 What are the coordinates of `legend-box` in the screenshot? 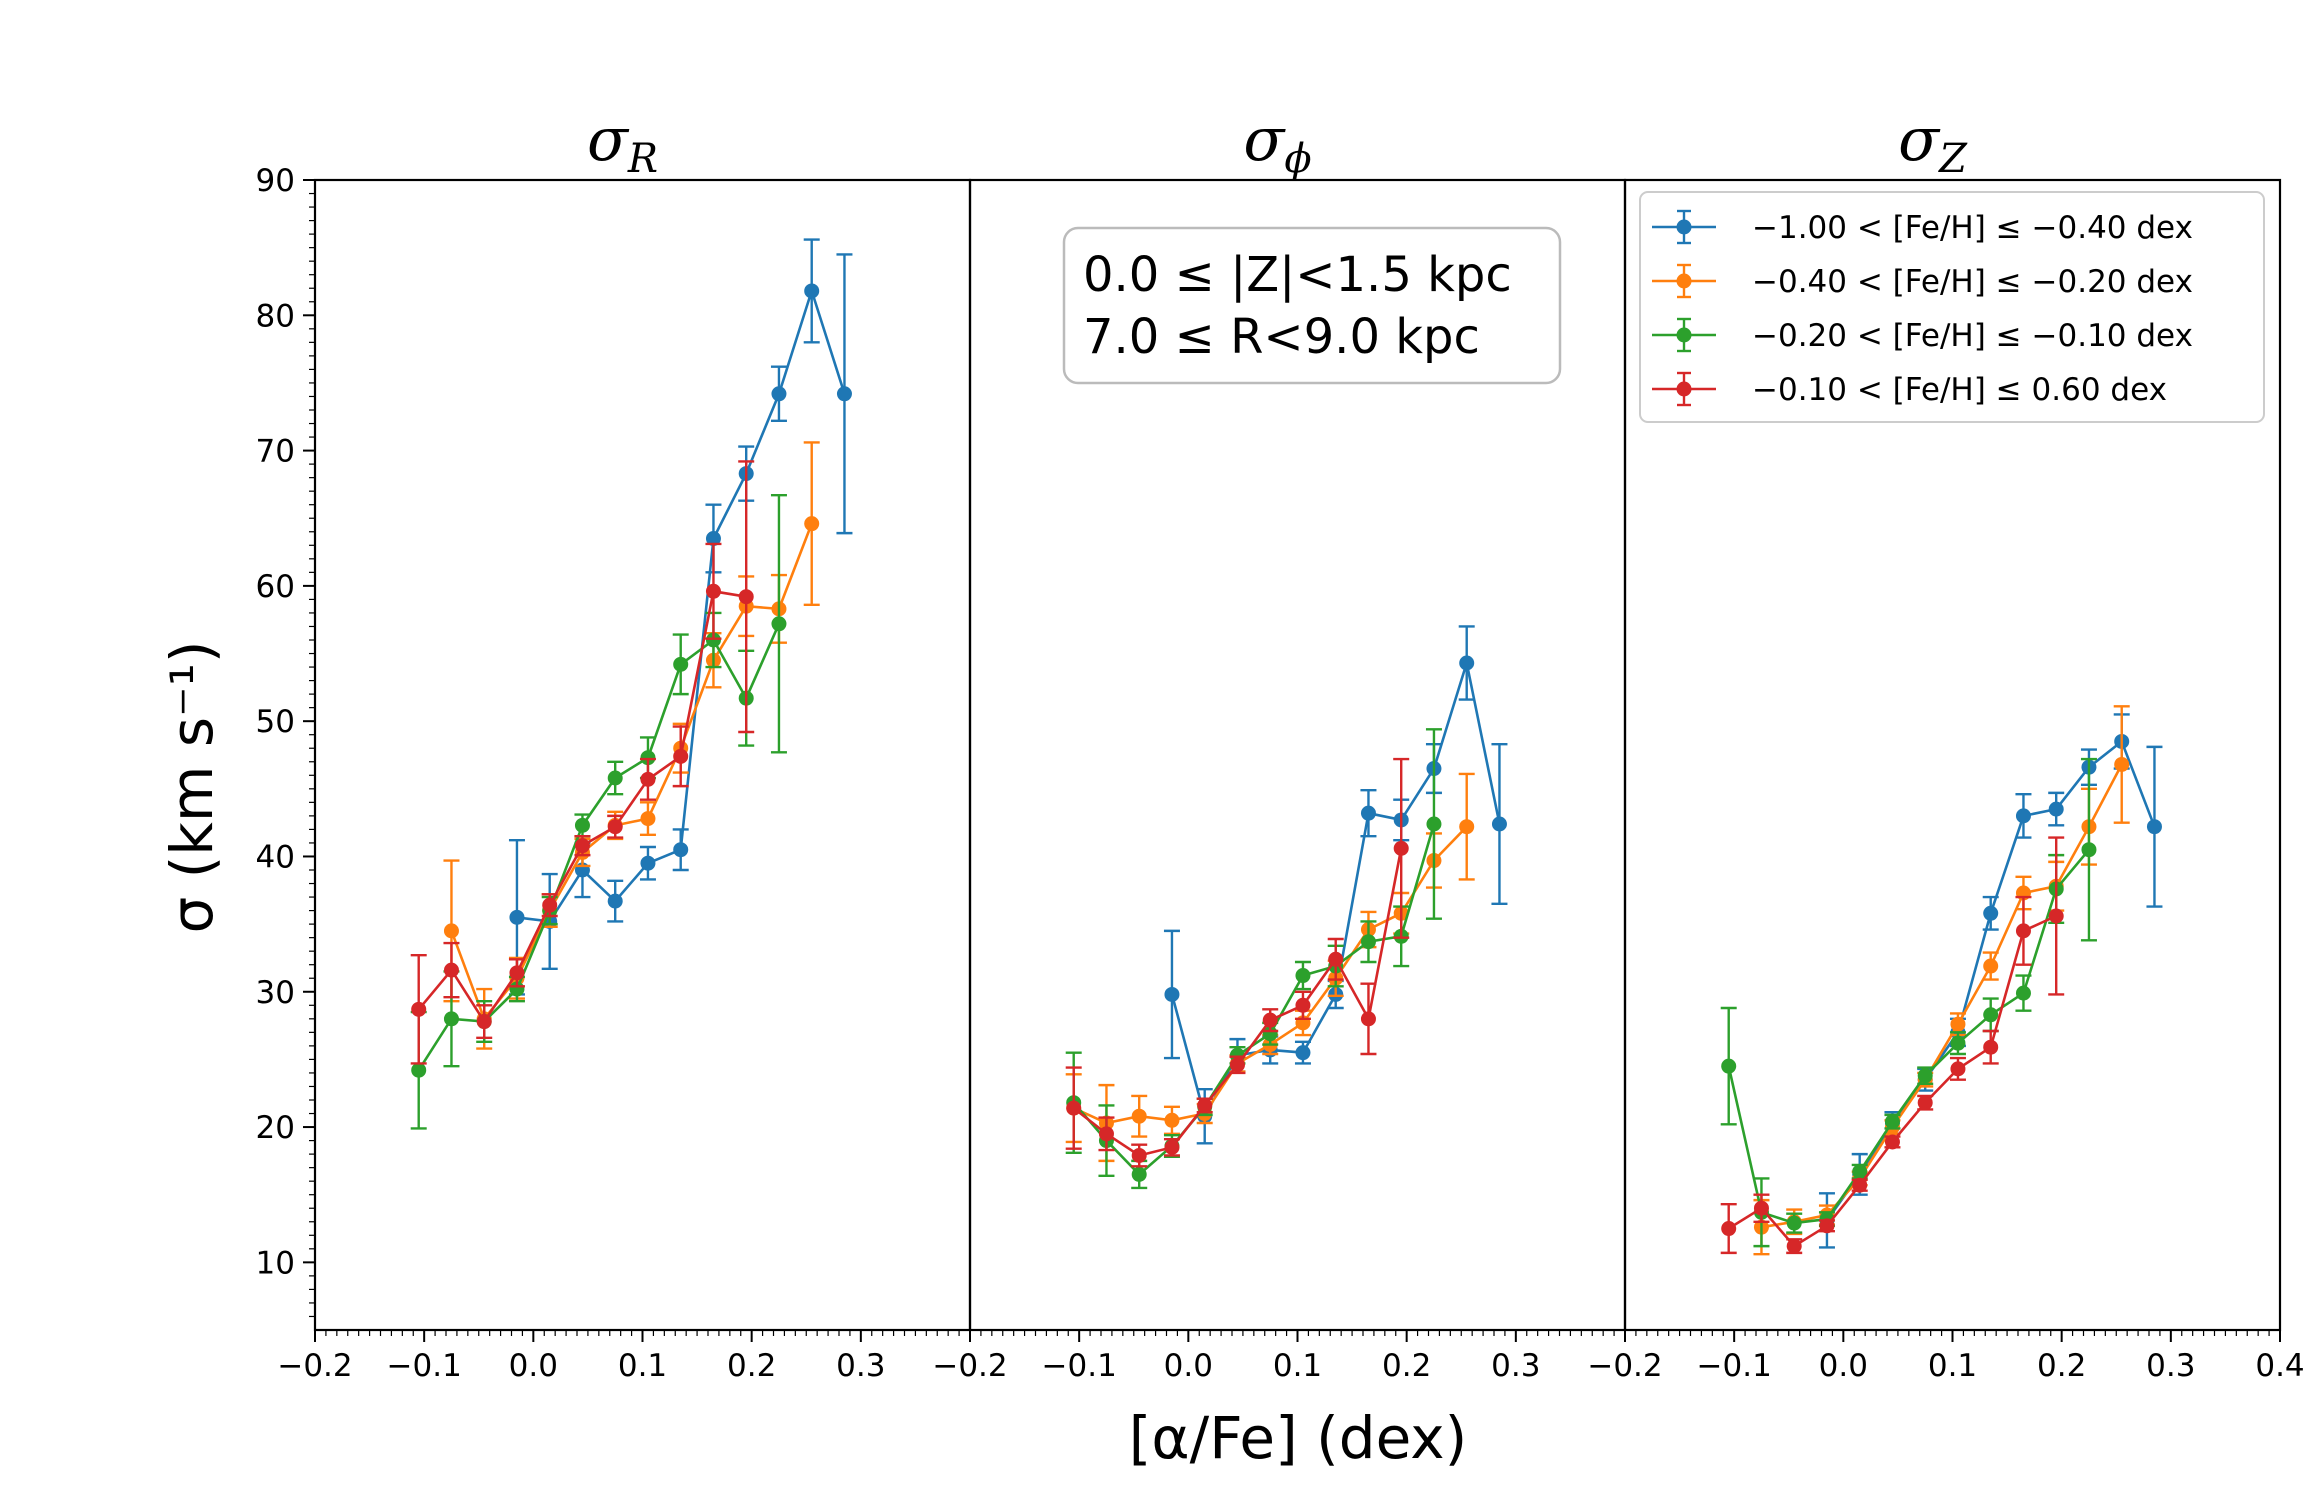 It's located at (1952, 307).